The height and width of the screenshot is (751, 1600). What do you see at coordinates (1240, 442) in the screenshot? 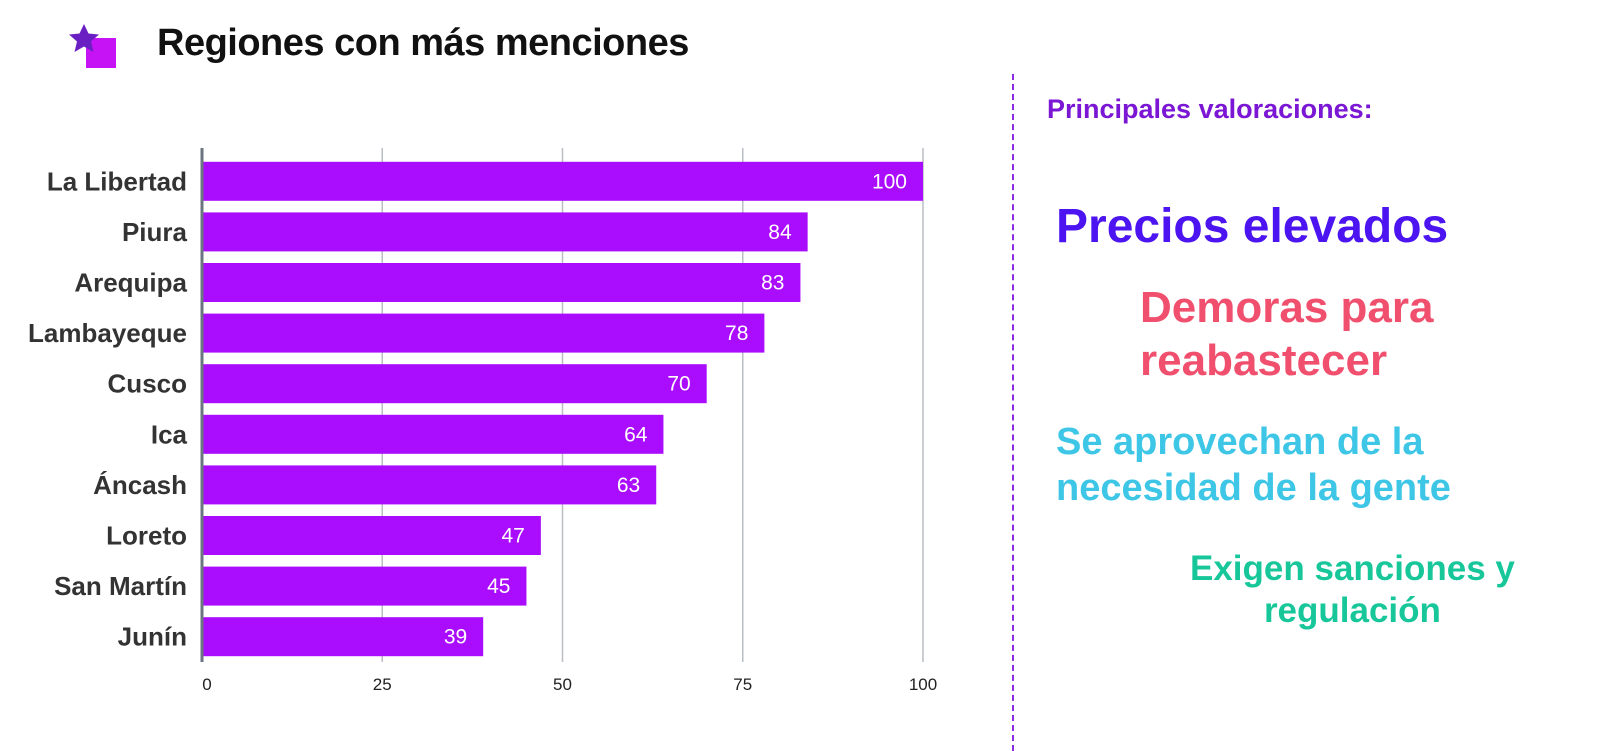
I see `valoracion-3-line-1: Se aprovechan de la` at bounding box center [1240, 442].